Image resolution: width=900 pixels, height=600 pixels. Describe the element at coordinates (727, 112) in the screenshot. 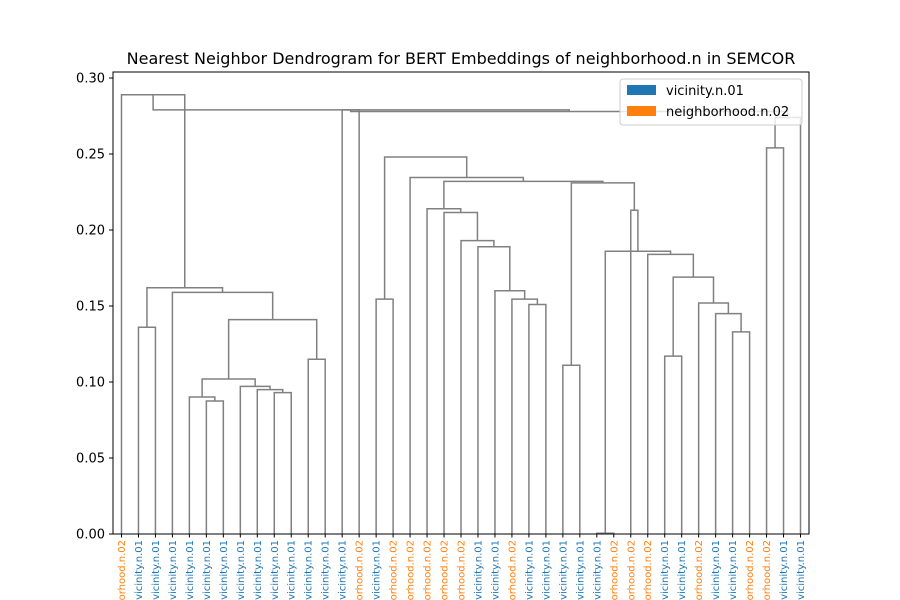

I see `legend-label: neighborhood.n.02` at that location.